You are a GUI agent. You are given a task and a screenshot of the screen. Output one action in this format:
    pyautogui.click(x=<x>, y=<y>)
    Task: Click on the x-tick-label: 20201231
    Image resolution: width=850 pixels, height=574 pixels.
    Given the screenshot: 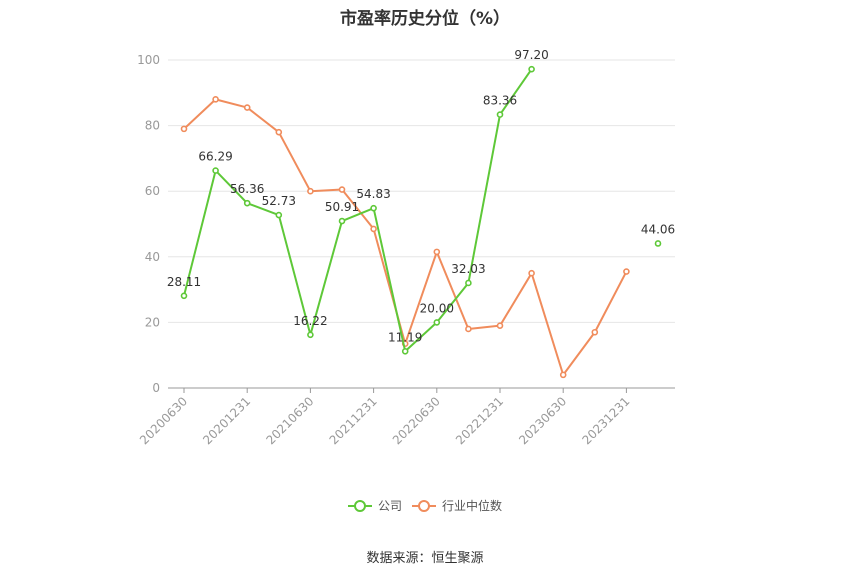 What is the action you would take?
    pyautogui.click(x=226, y=420)
    